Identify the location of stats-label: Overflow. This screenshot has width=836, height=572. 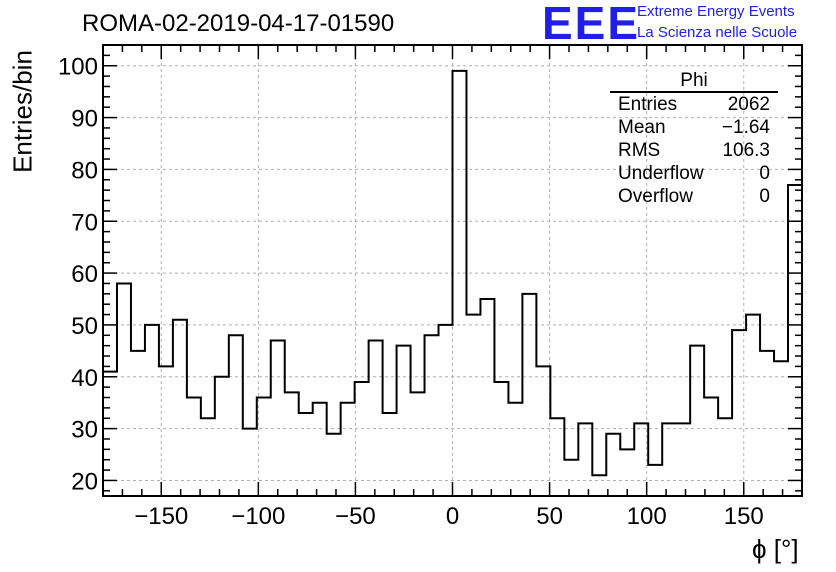
(655, 196).